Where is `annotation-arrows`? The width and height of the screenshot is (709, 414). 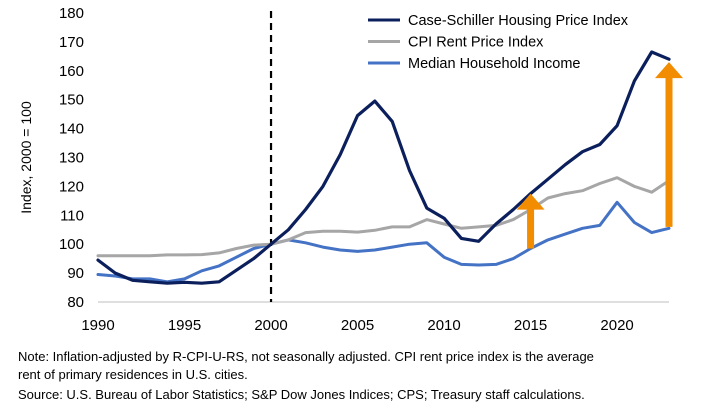
annotation-arrows is located at coordinates (599, 155).